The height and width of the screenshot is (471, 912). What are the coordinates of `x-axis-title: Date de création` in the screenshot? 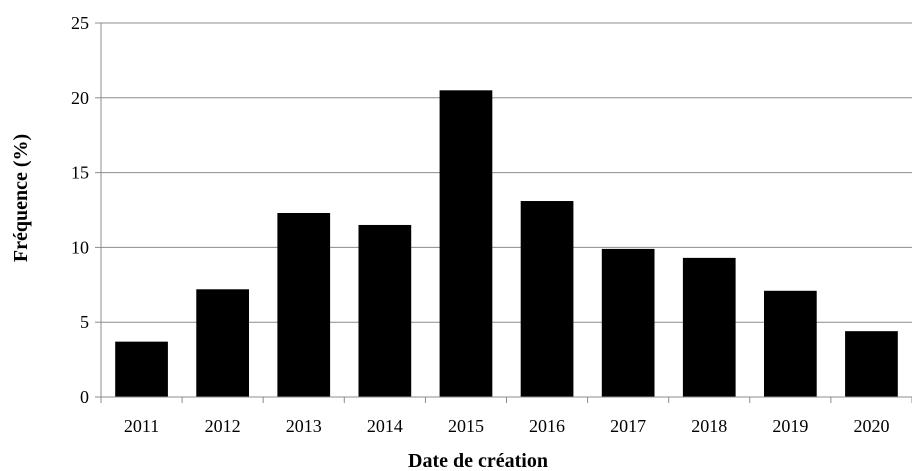 It's located at (478, 460).